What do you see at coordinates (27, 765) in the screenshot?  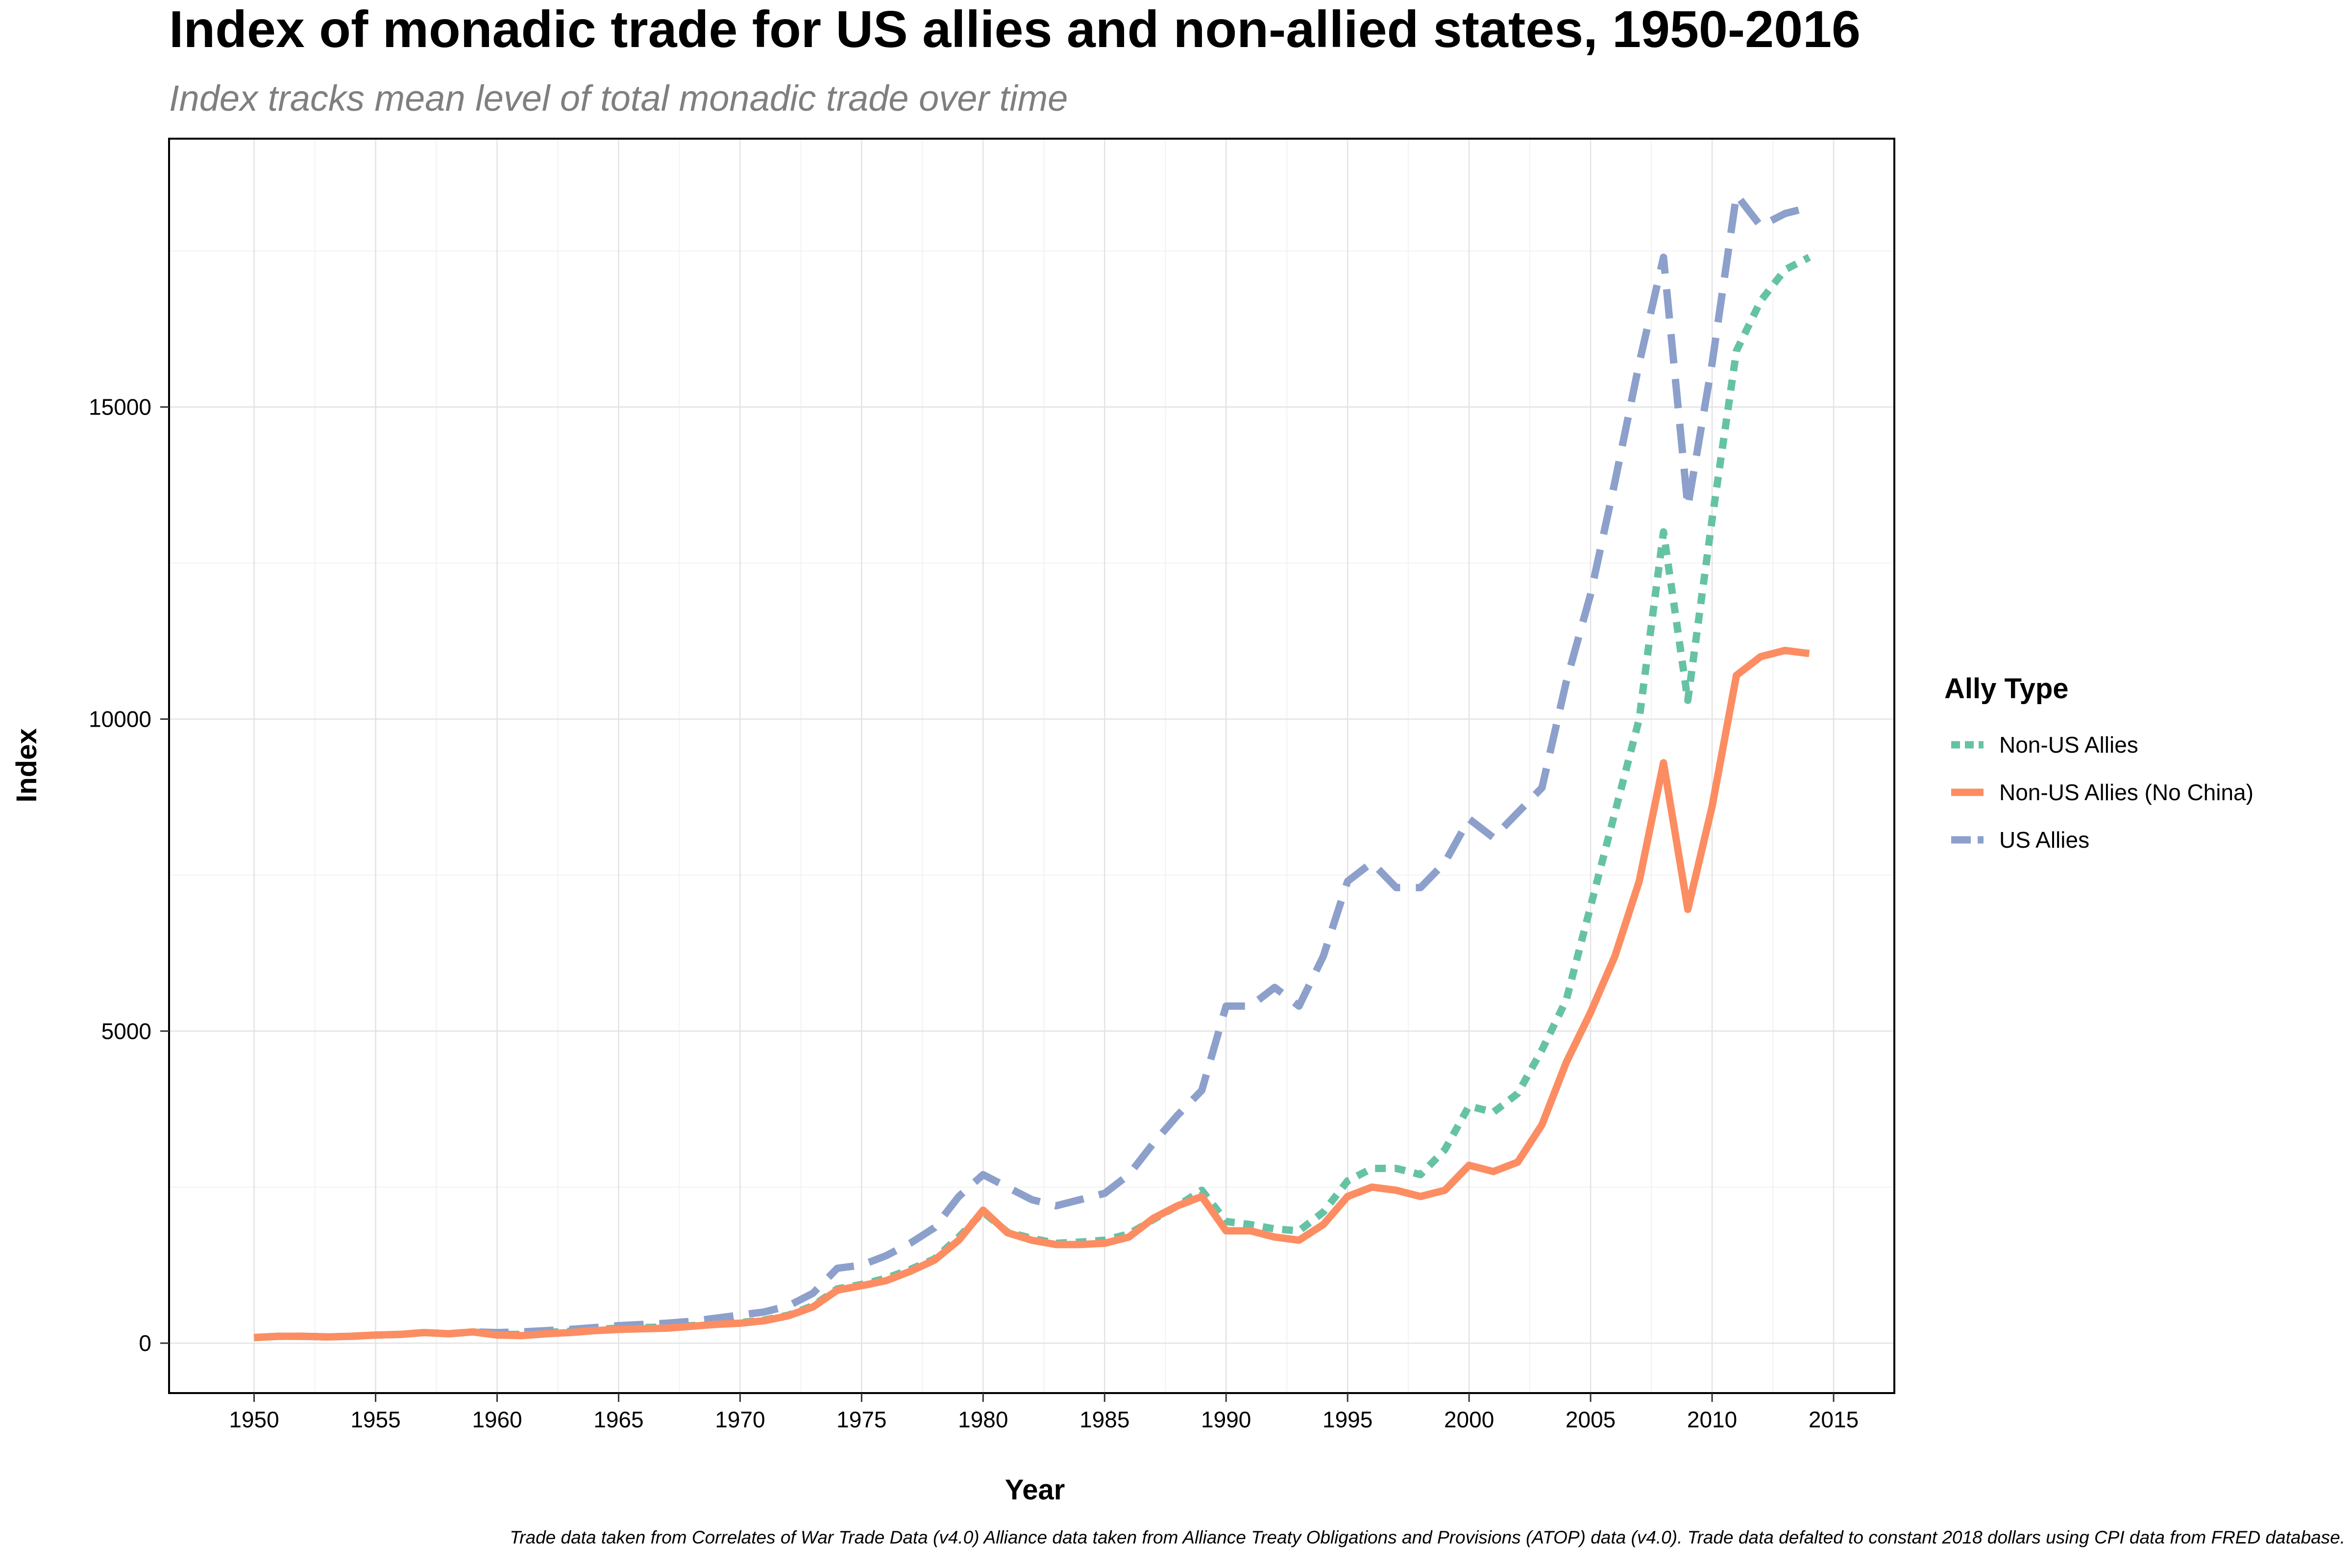 I see `y-axis-title: Index` at bounding box center [27, 765].